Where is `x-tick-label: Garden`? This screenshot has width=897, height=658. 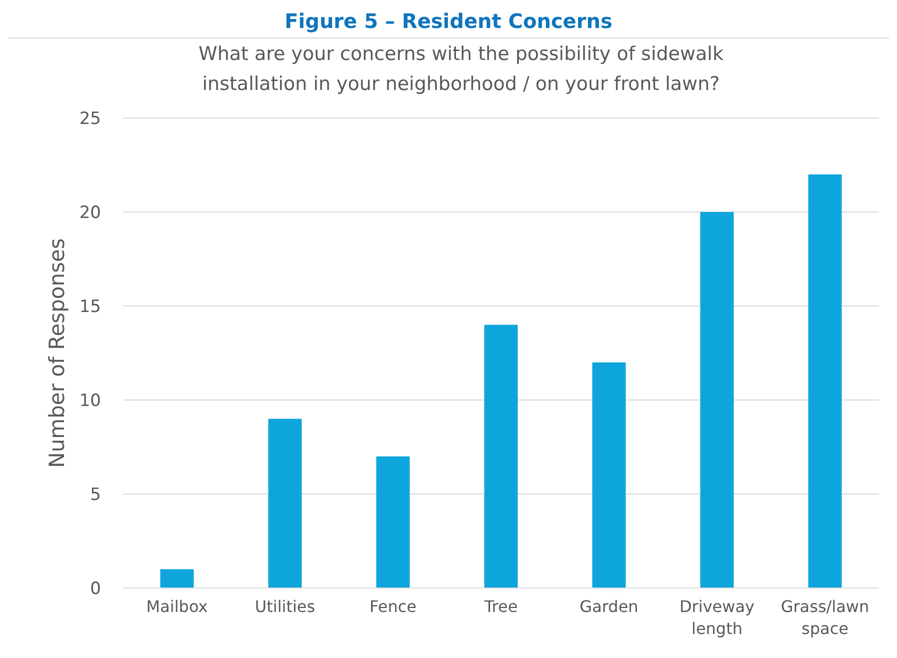 x-tick-label: Garden is located at coordinates (609, 606).